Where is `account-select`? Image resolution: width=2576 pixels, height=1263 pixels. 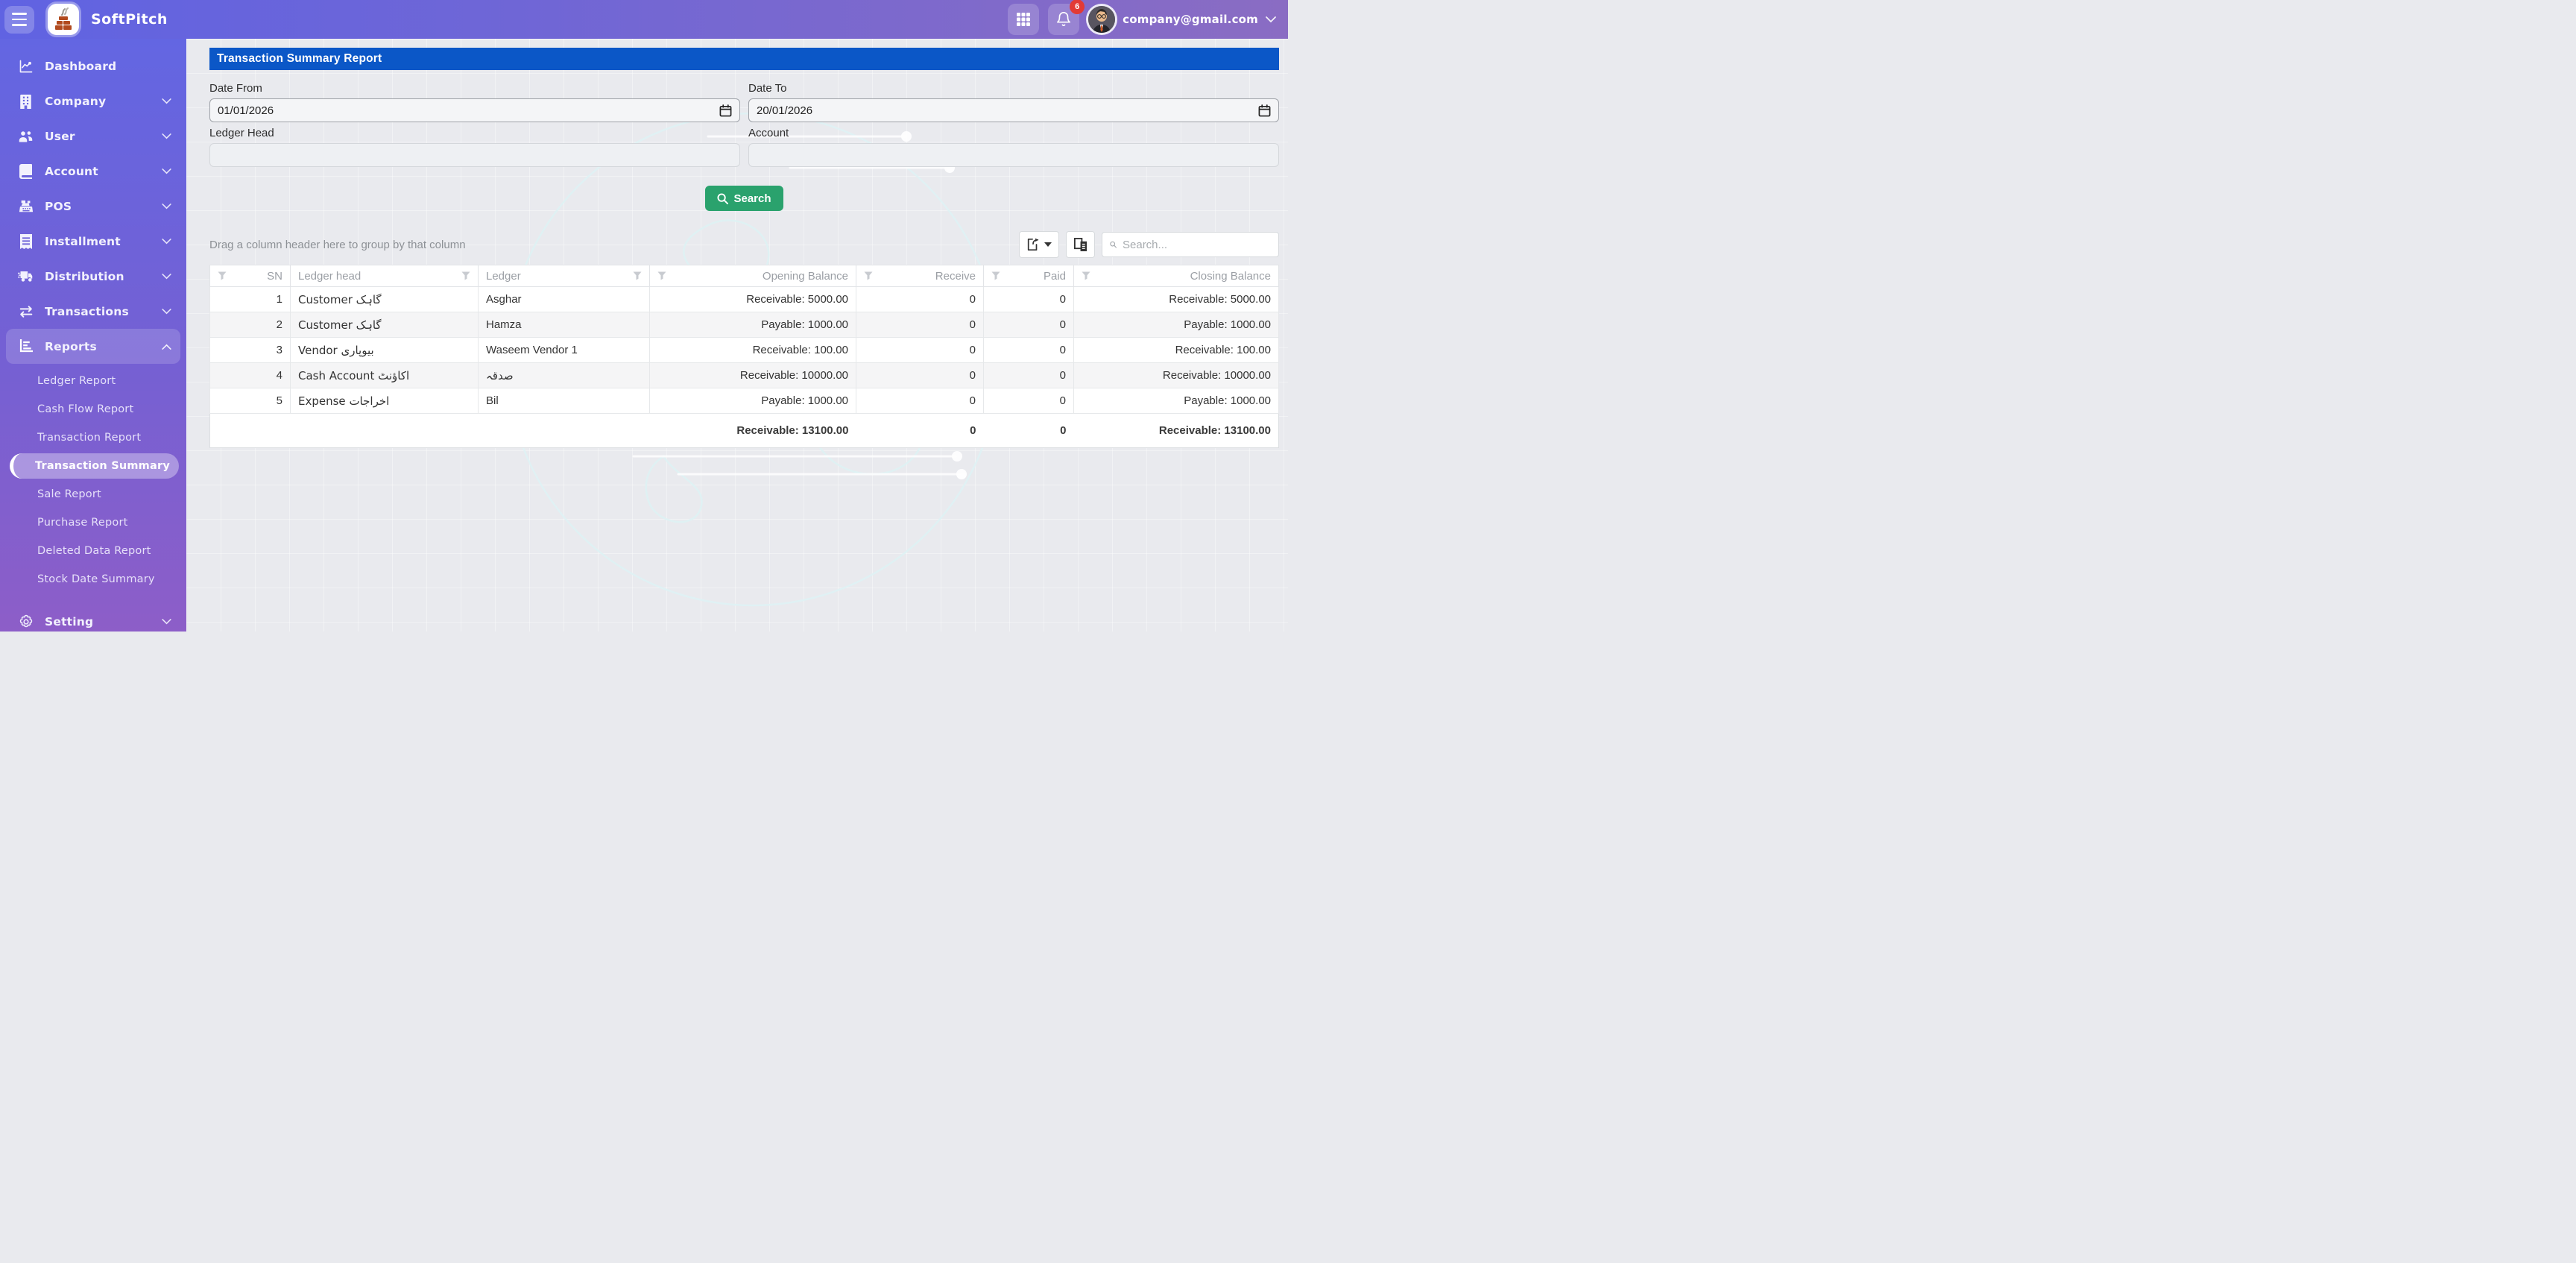 account-select is located at coordinates (1013, 155).